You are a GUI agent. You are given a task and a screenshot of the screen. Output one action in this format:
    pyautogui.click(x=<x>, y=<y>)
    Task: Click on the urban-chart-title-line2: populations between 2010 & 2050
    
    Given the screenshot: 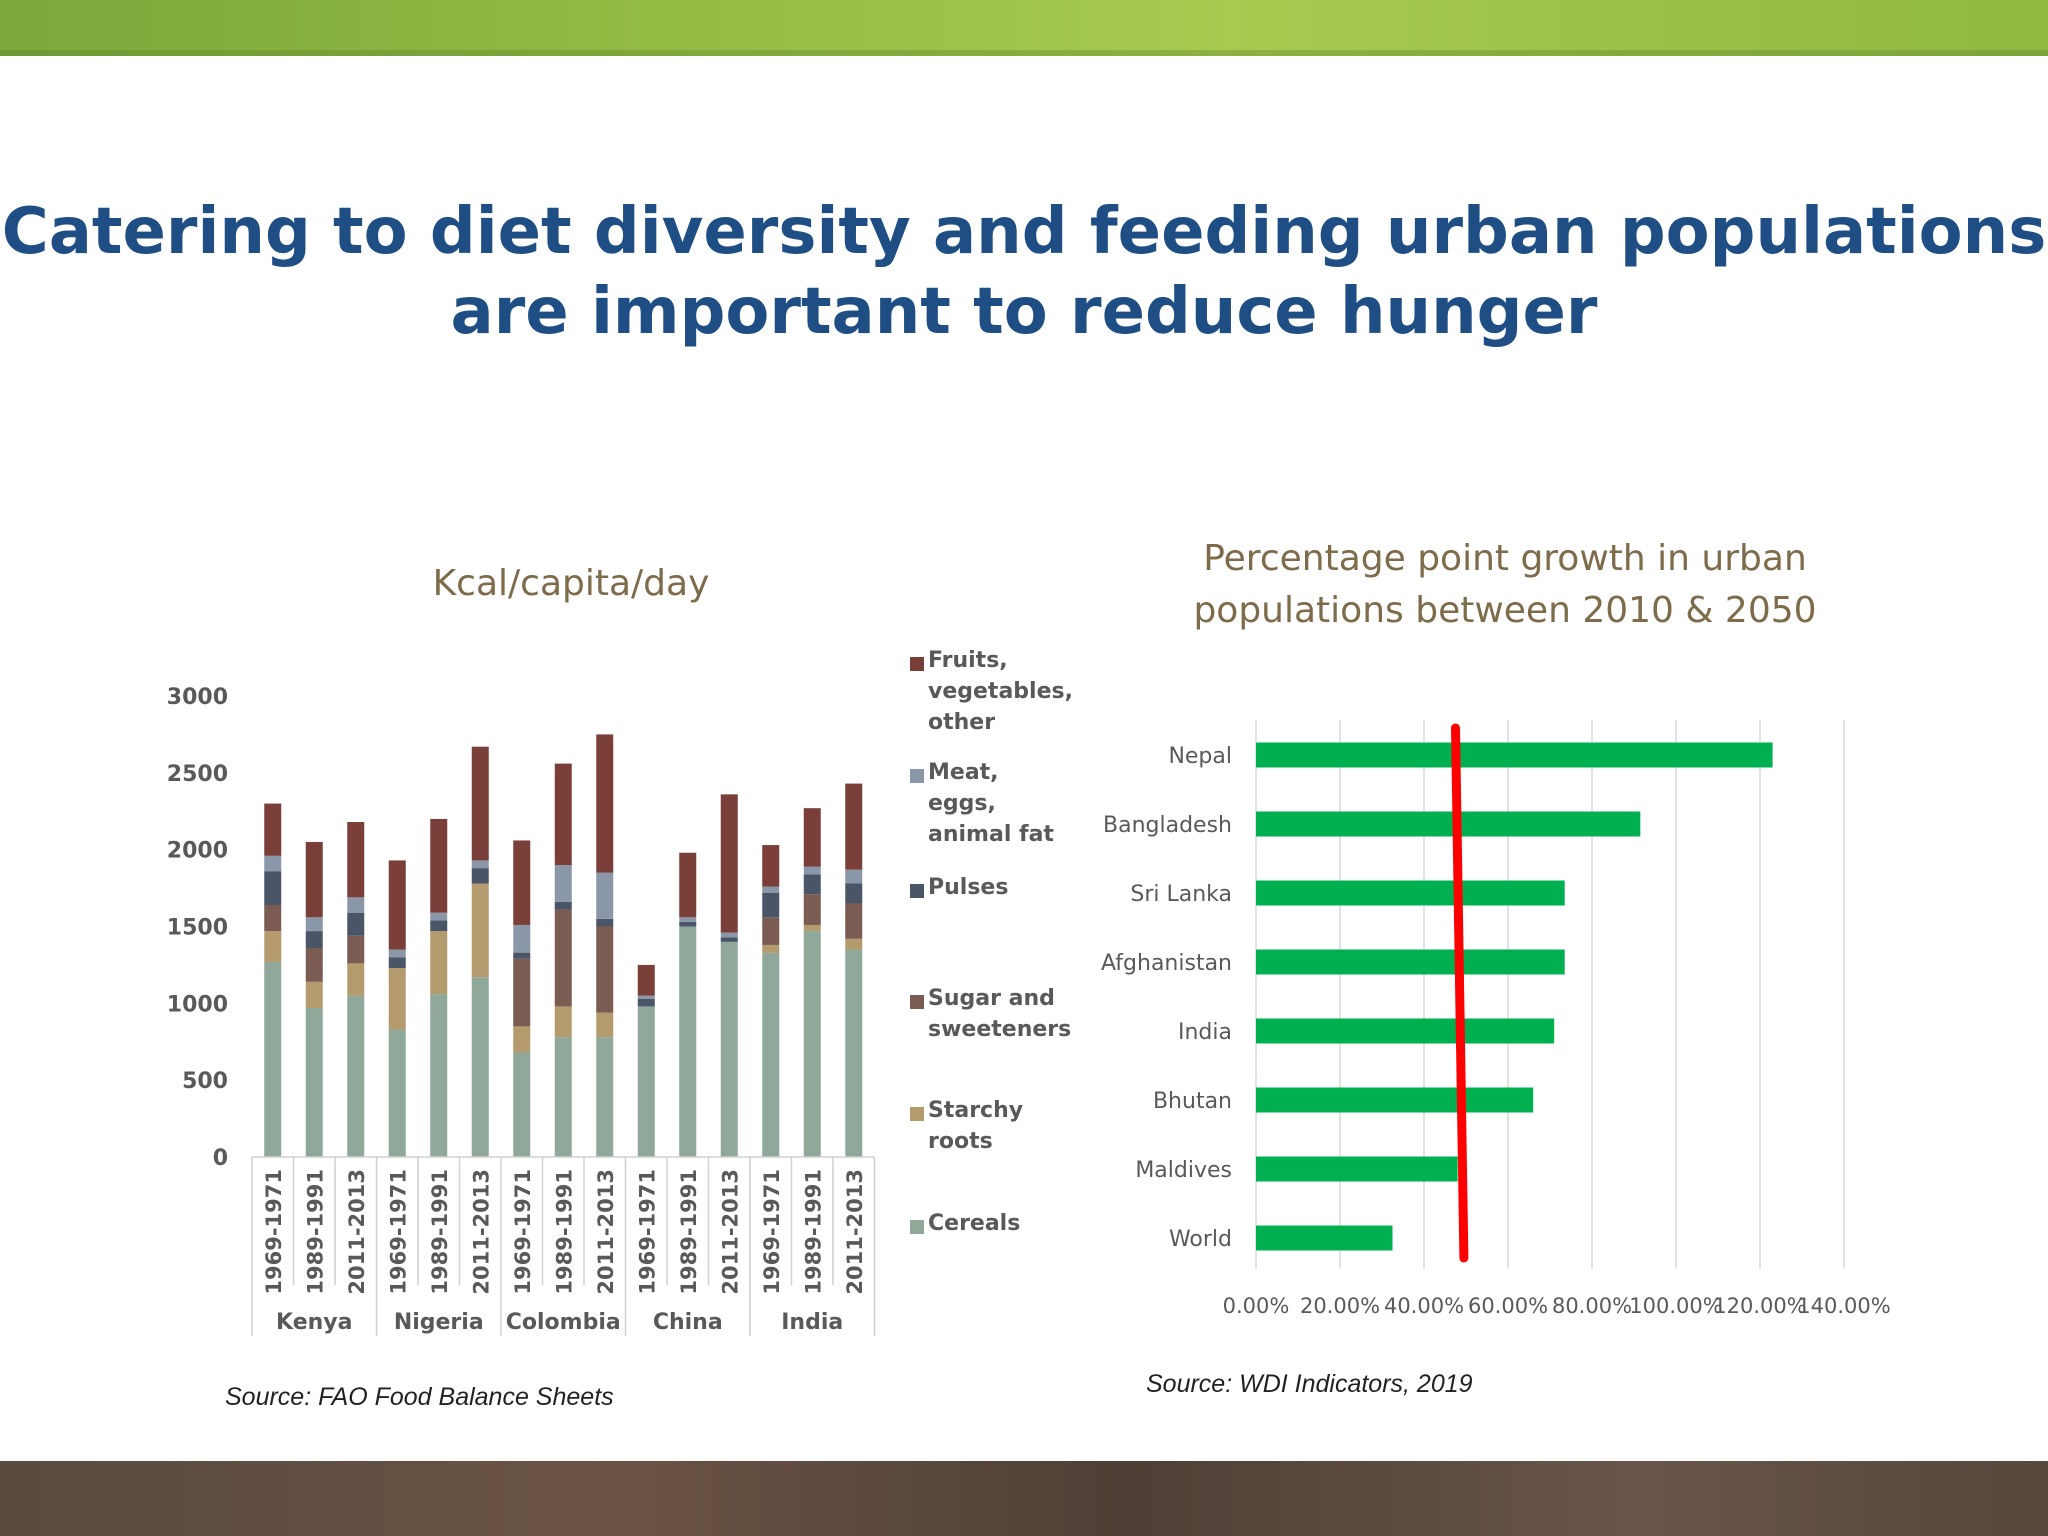 What is the action you would take?
    pyautogui.click(x=1505, y=610)
    